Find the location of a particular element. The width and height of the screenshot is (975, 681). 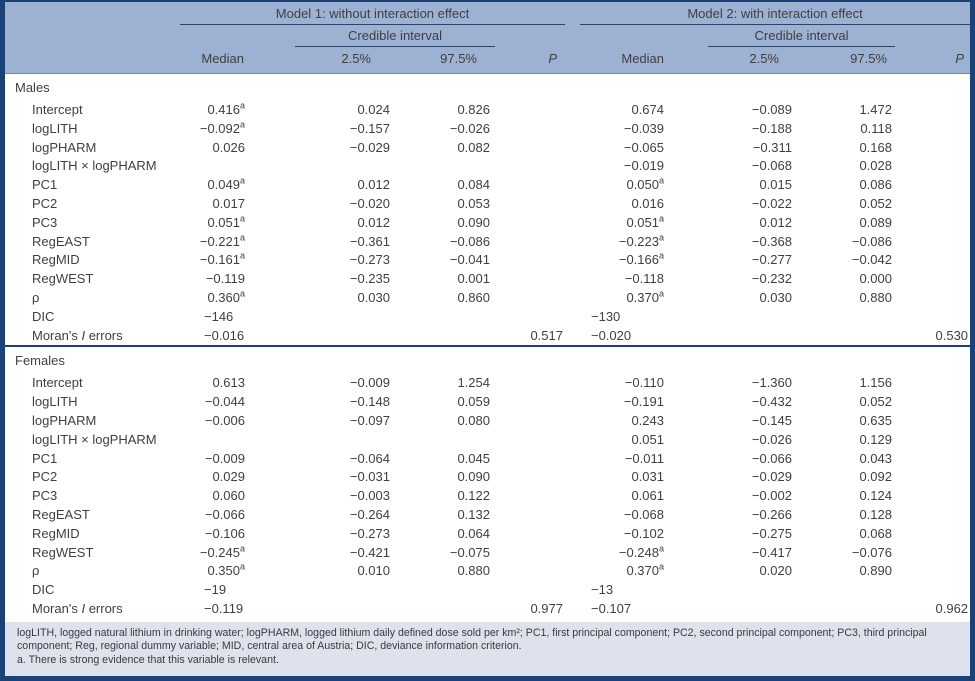

cell-m1-median: 0.026 is located at coordinates (228, 147).